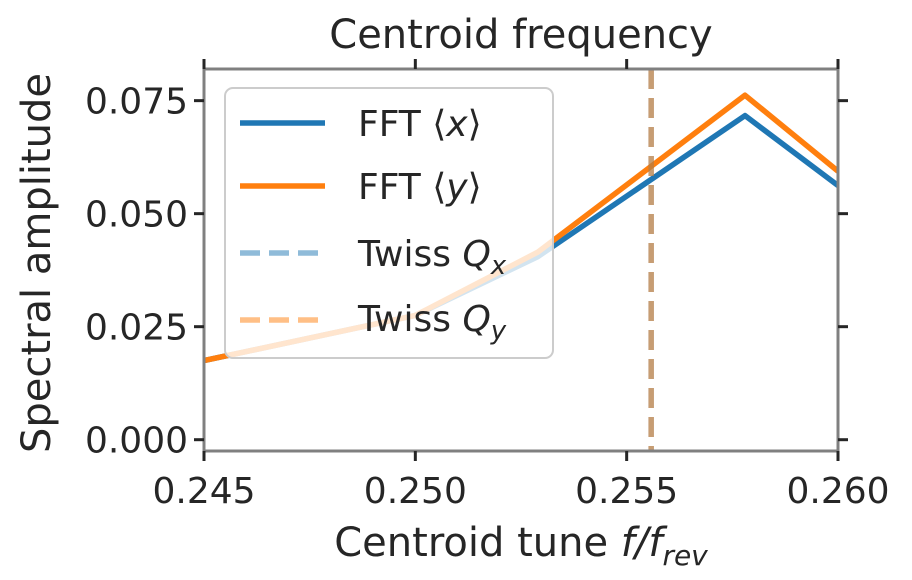 The image size is (912, 580). I want to click on x-axis-label: Centroid tune f/frev, so click(521, 546).